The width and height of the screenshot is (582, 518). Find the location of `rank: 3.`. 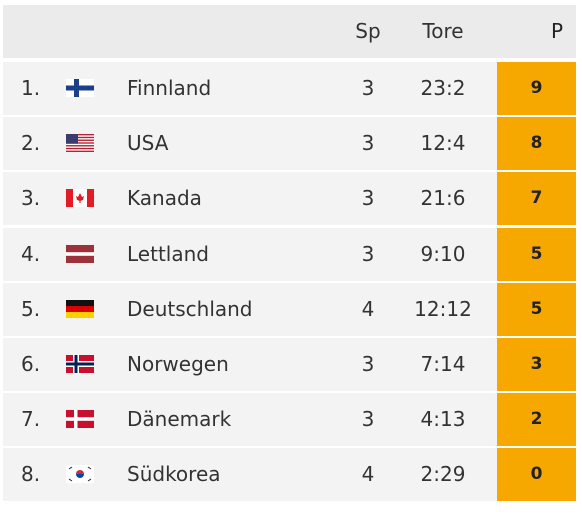

rank: 3. is located at coordinates (31, 198).